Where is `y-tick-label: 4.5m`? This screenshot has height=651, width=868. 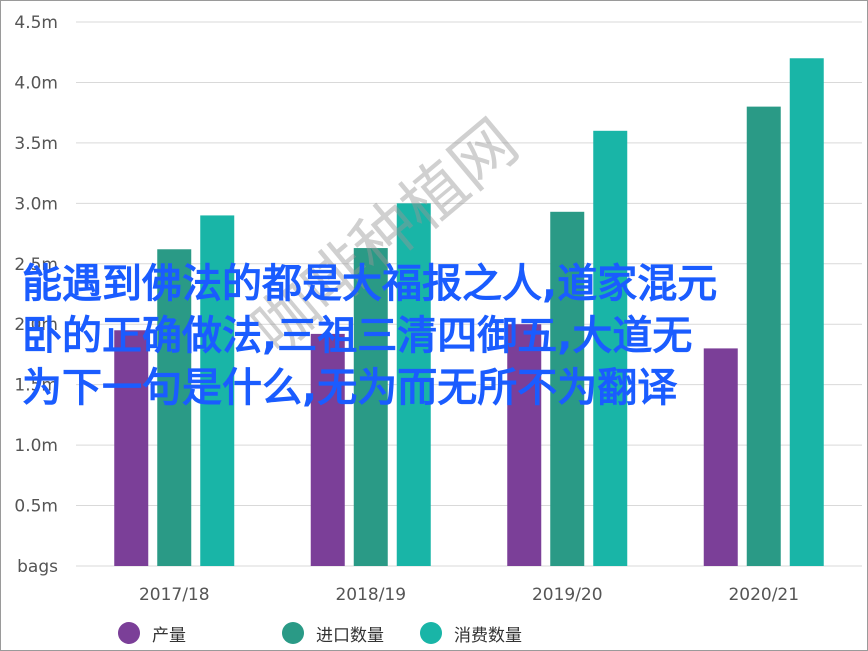 y-tick-label: 4.5m is located at coordinates (36, 23).